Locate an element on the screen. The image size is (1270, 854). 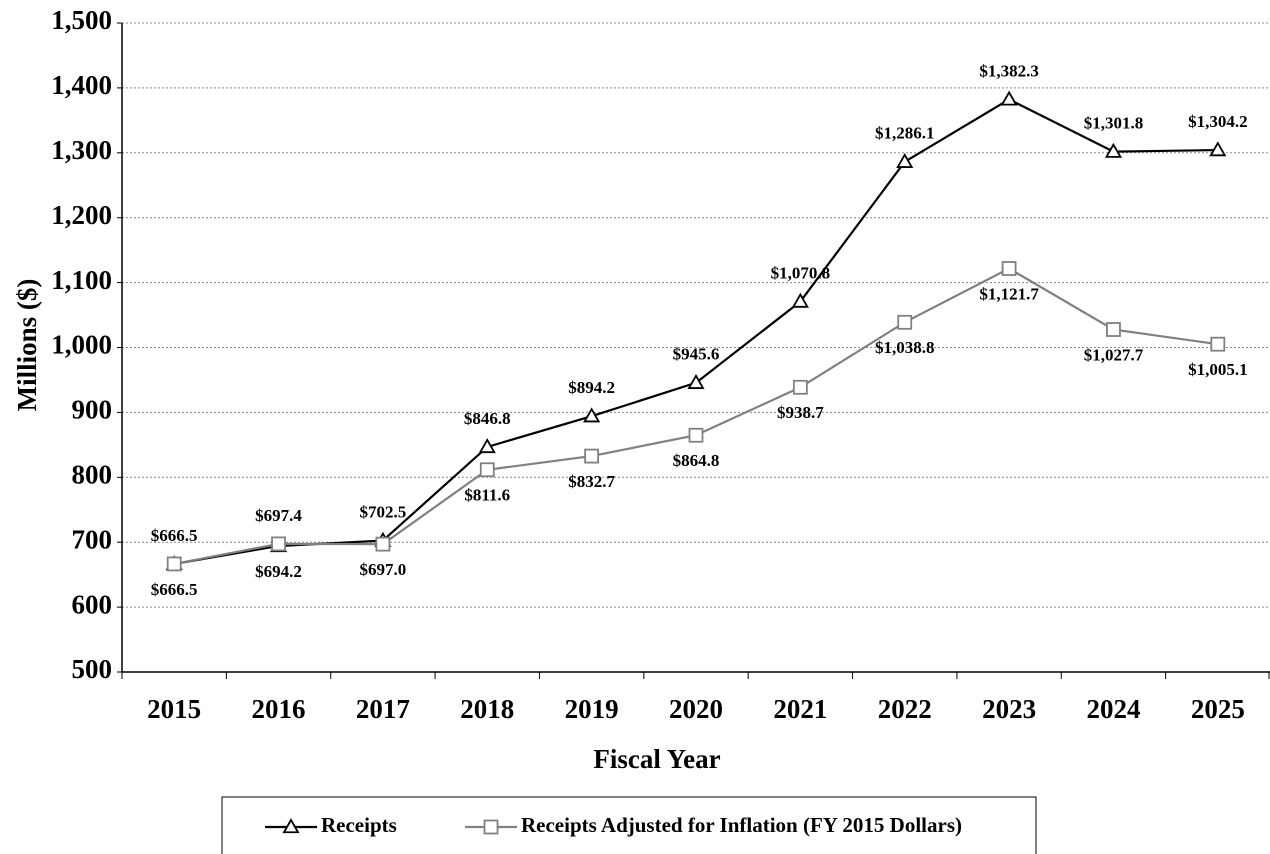
data-label: $894.2 is located at coordinates (591, 387).